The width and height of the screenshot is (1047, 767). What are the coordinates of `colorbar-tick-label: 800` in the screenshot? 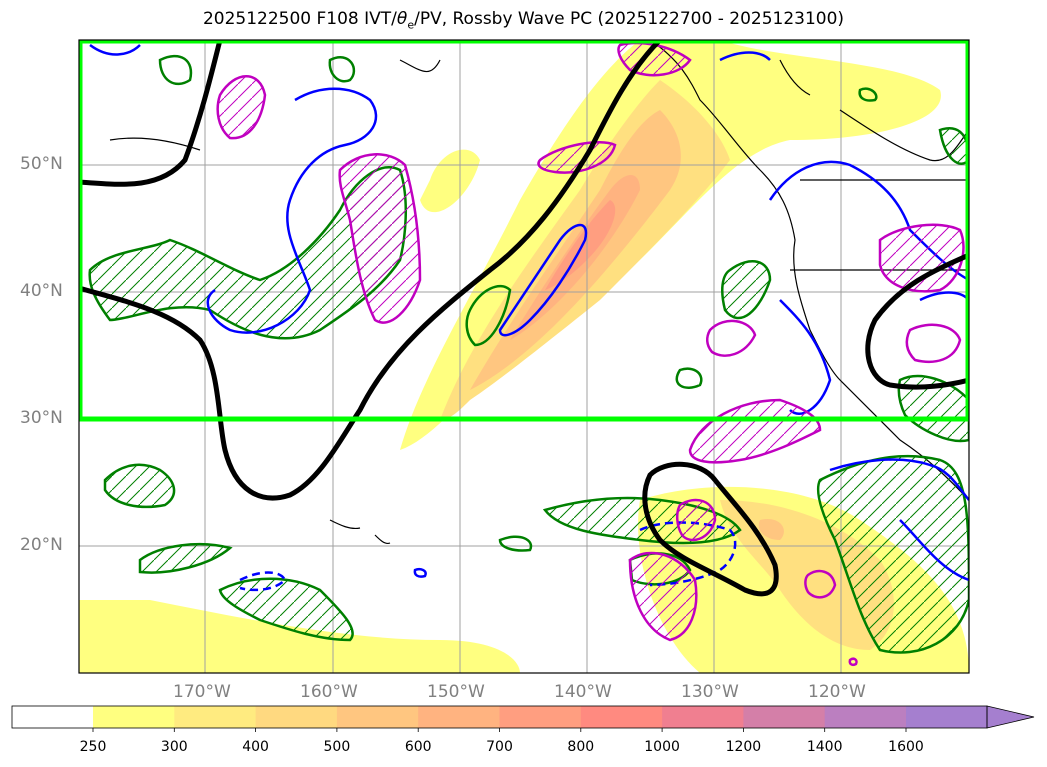 It's located at (581, 747).